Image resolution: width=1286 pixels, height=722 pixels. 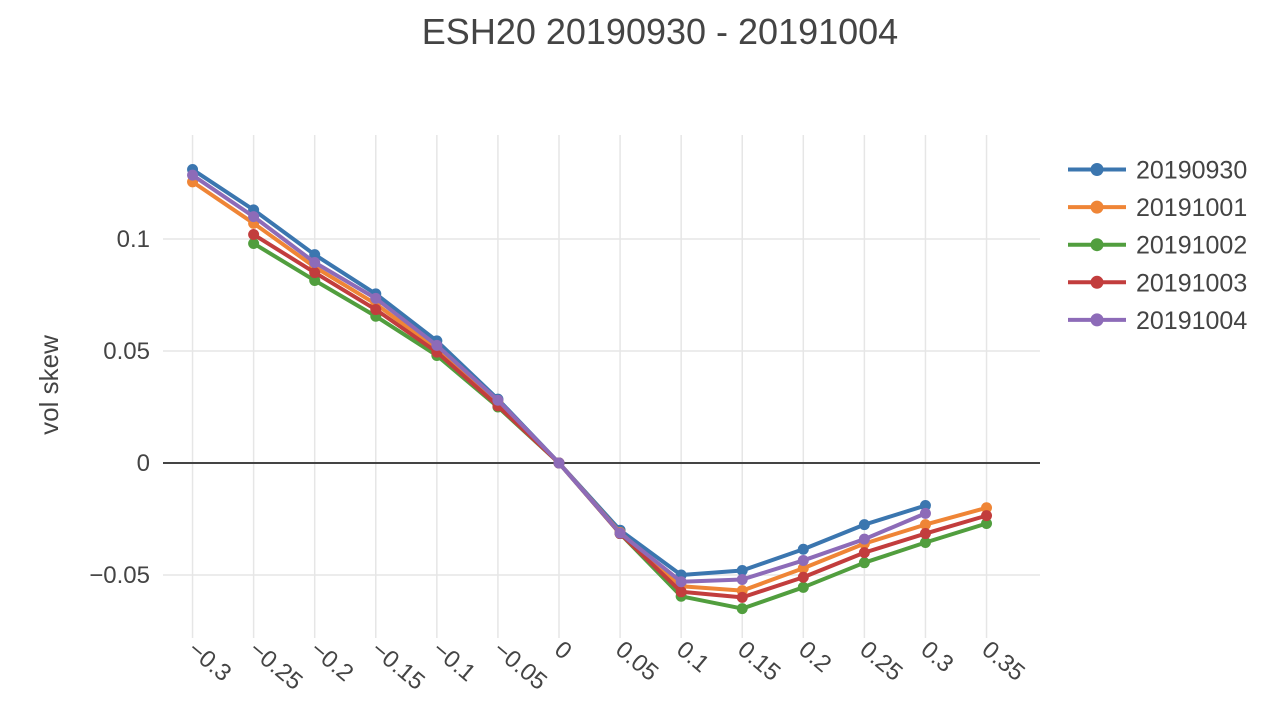 What do you see at coordinates (119, 575) in the screenshot?
I see `y-tick-label: −0.05` at bounding box center [119, 575].